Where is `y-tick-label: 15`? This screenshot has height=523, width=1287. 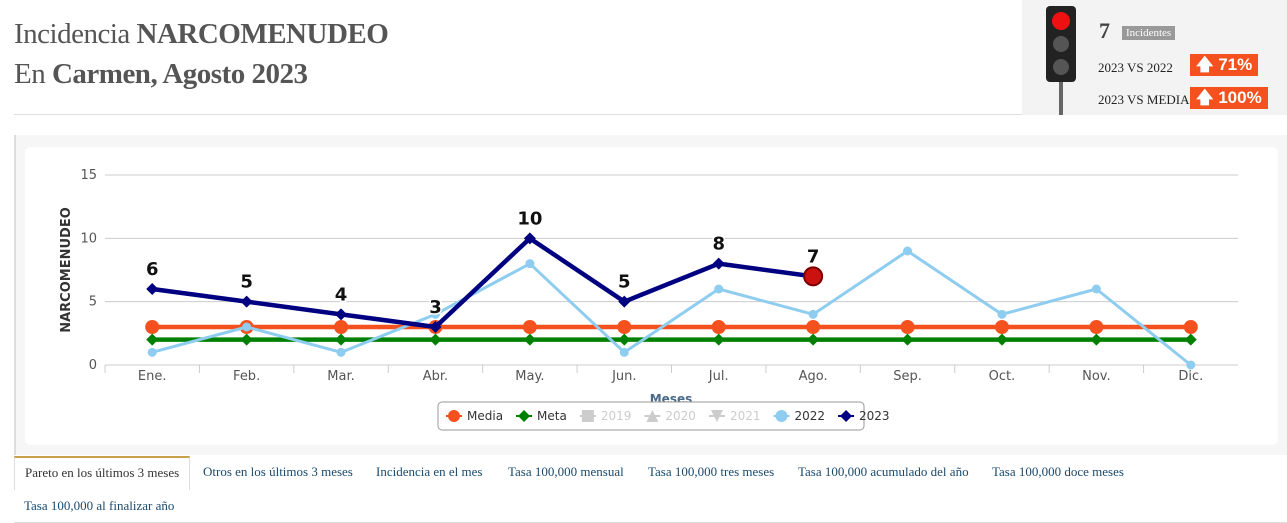
y-tick-label: 15 is located at coordinates (88, 175).